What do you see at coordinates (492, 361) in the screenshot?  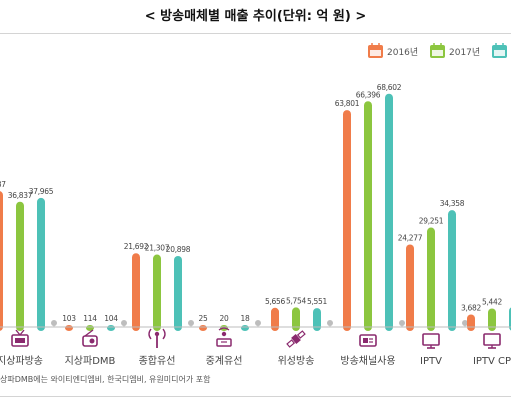 I see `category-label: IPTV CP` at bounding box center [492, 361].